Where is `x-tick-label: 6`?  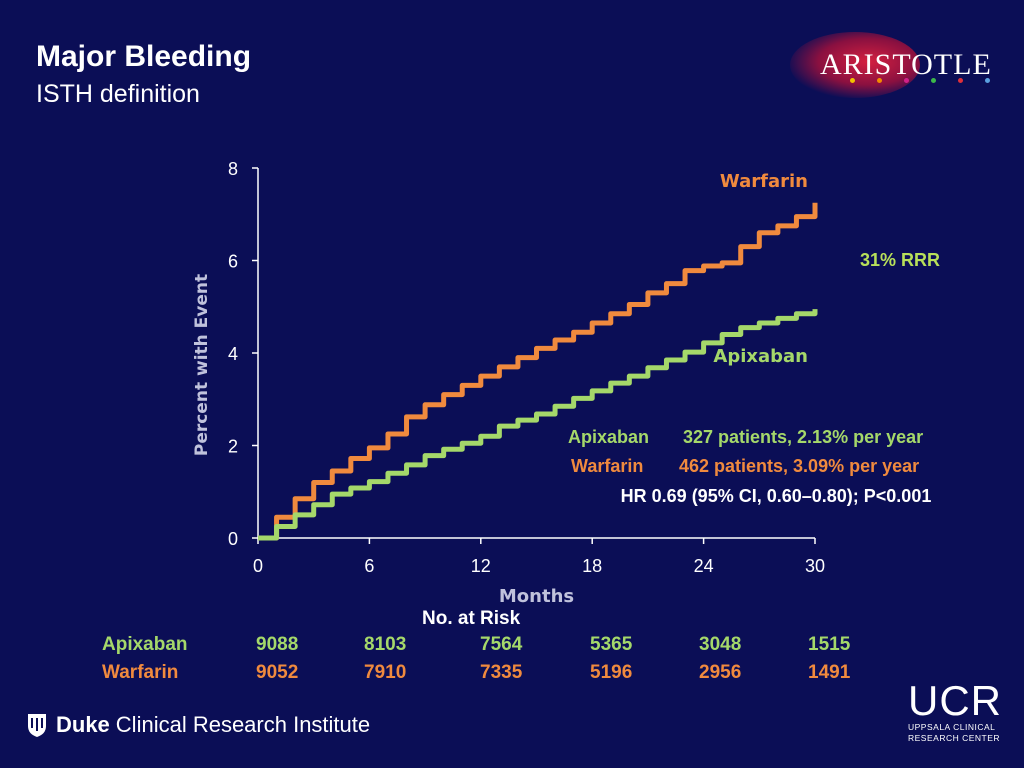
x-tick-label: 6 is located at coordinates (369, 566).